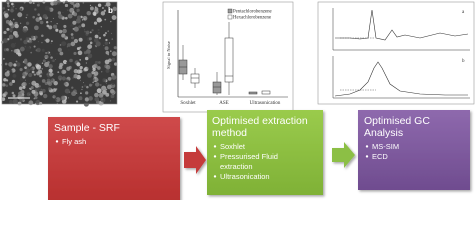 The image size is (476, 240). I want to click on step-title: Optimised extraction, so click(260, 121).